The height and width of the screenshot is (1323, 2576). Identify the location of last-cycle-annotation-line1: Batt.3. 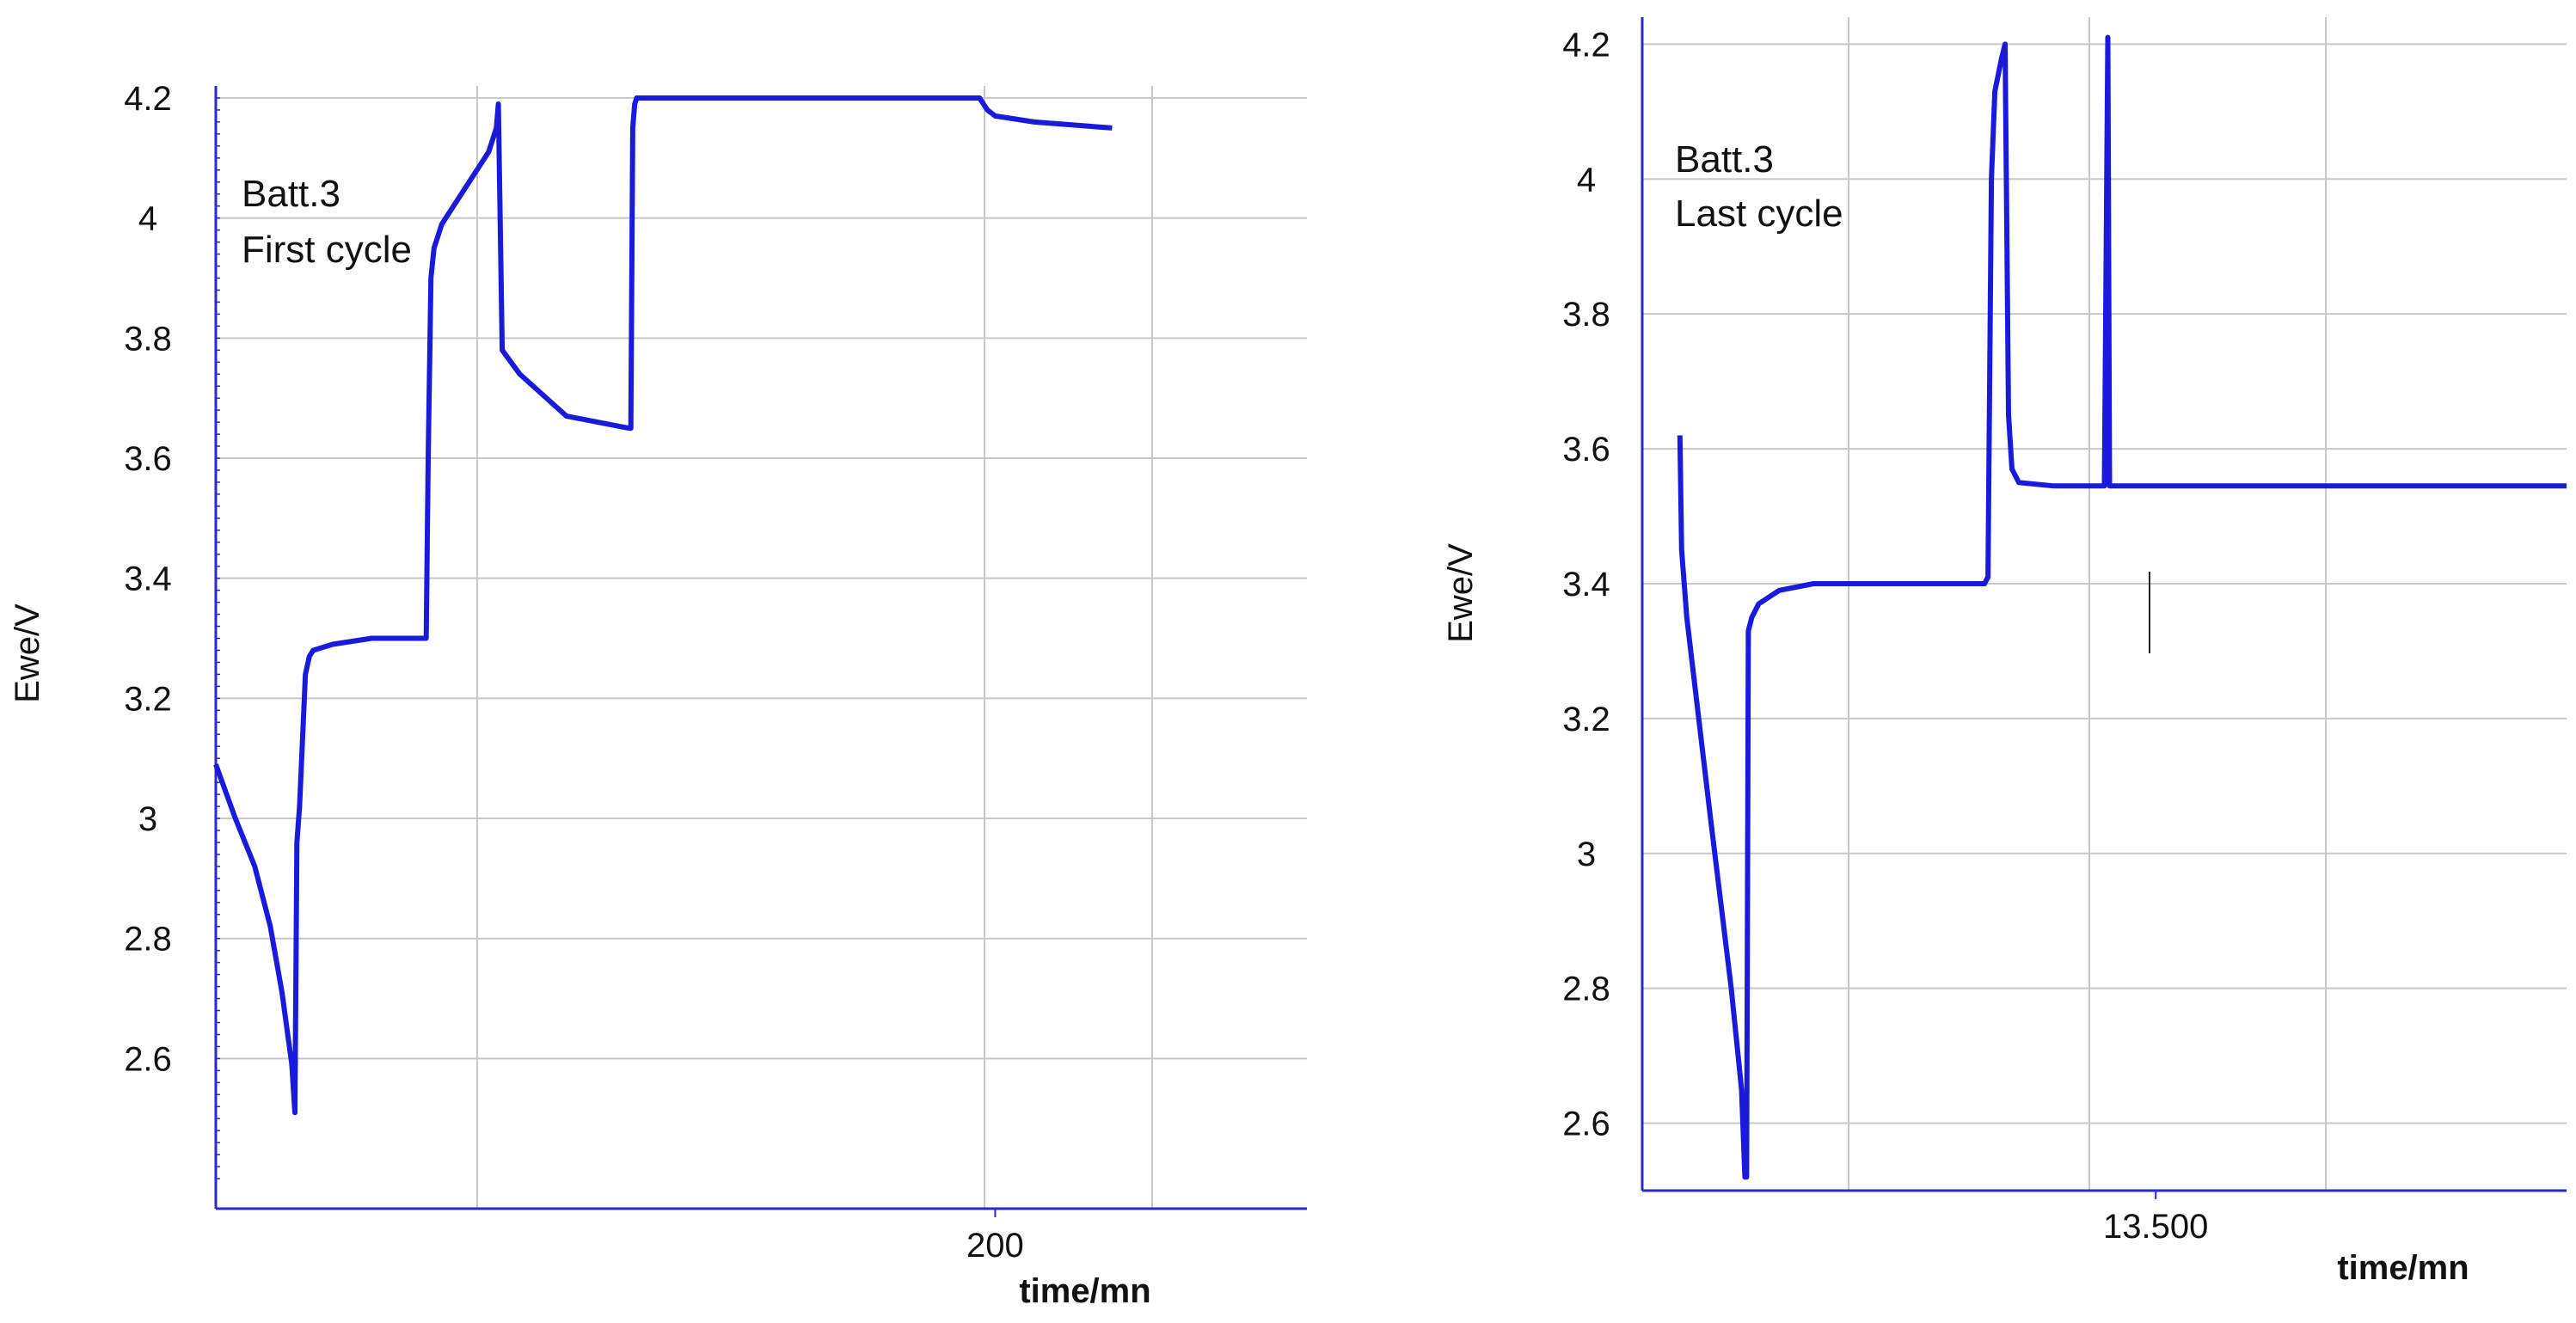
(1724, 159).